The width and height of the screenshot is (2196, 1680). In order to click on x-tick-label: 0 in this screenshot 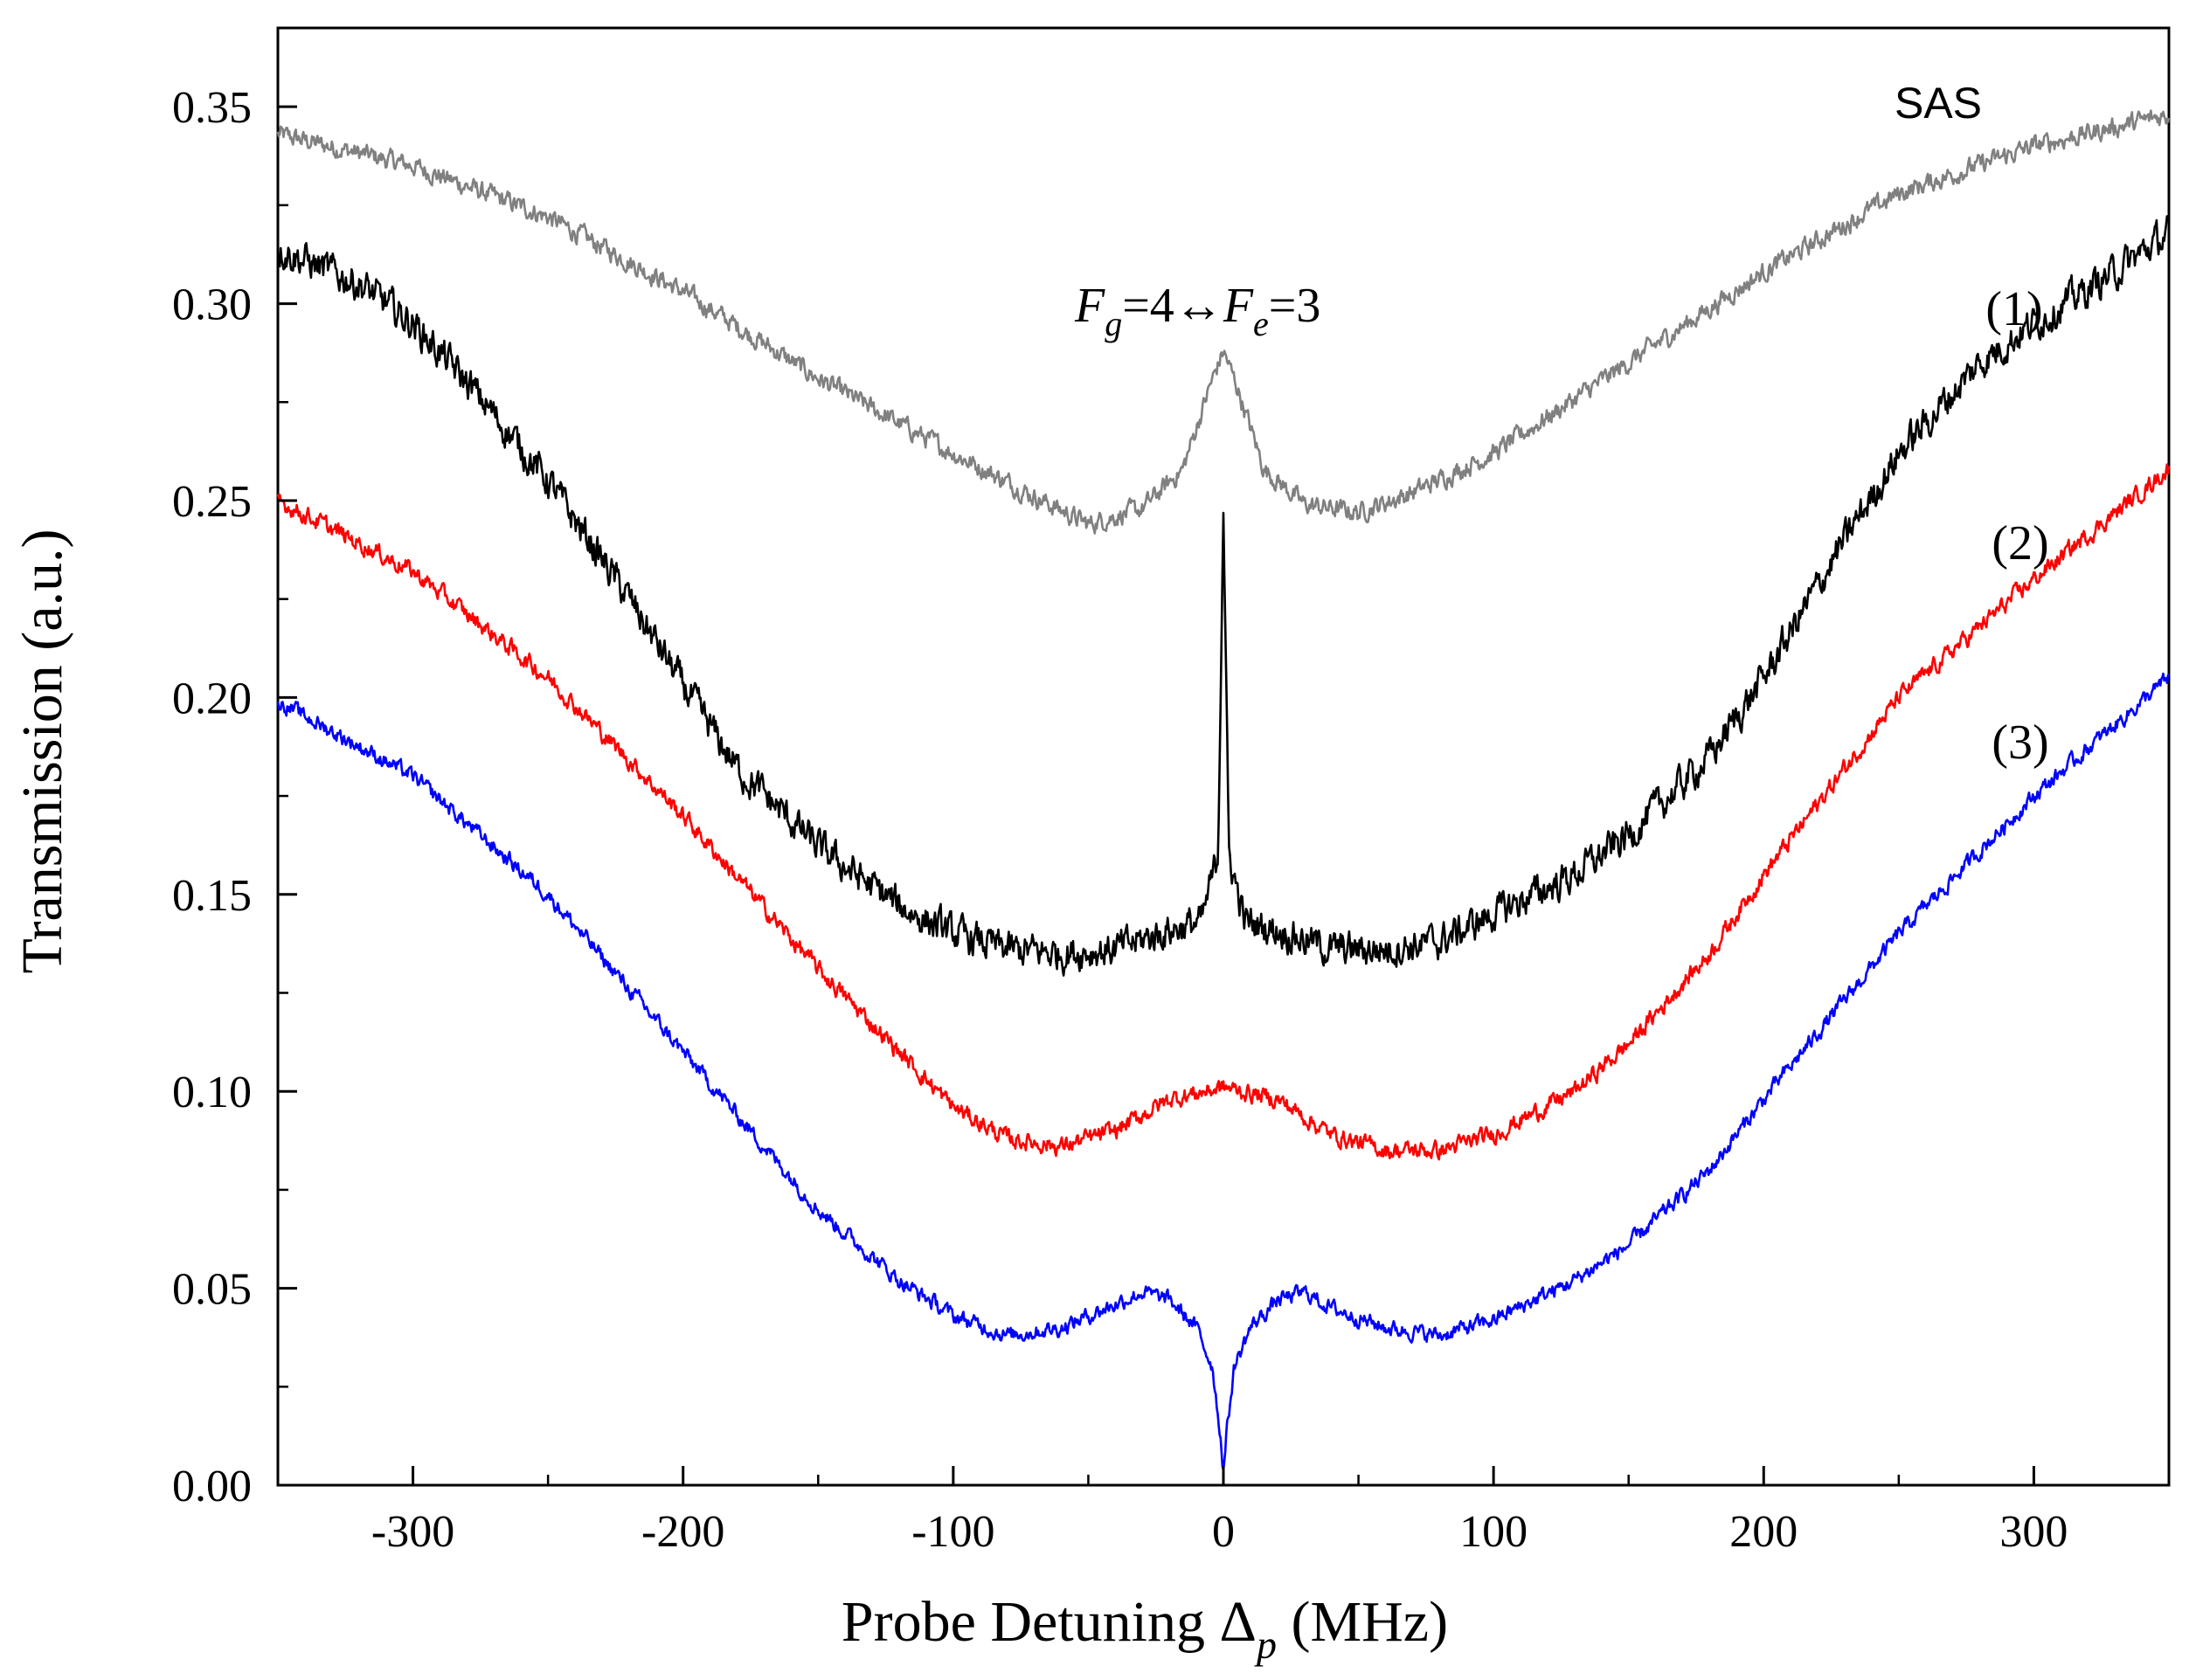, I will do `click(1223, 1532)`.